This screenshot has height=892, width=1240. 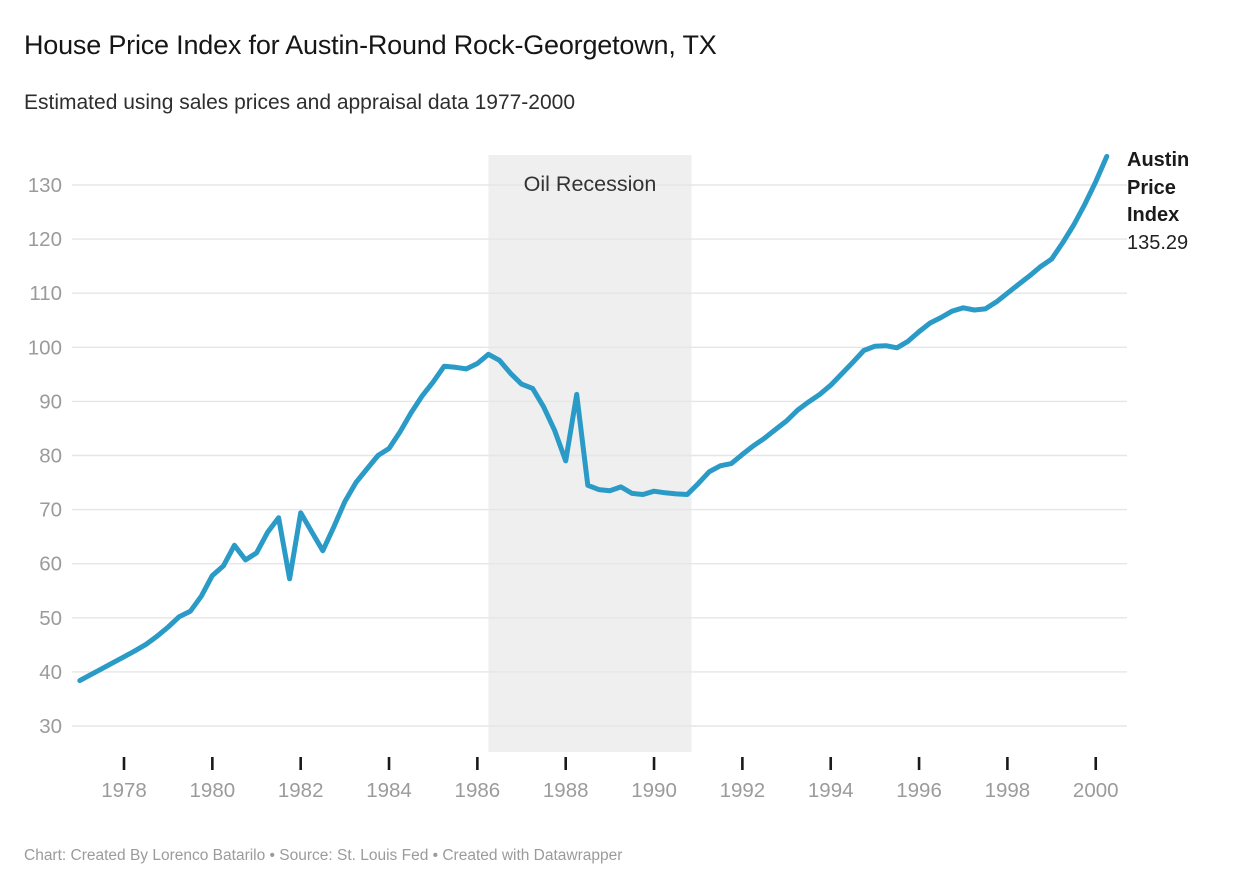 I want to click on line-end-label-value: 135.29, so click(x=1158, y=242).